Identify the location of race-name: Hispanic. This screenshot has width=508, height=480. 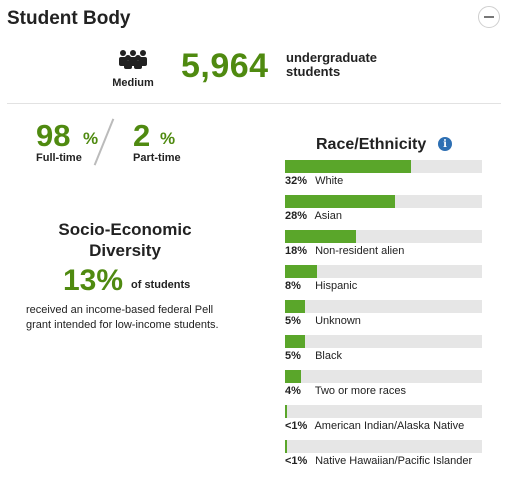
(336, 286).